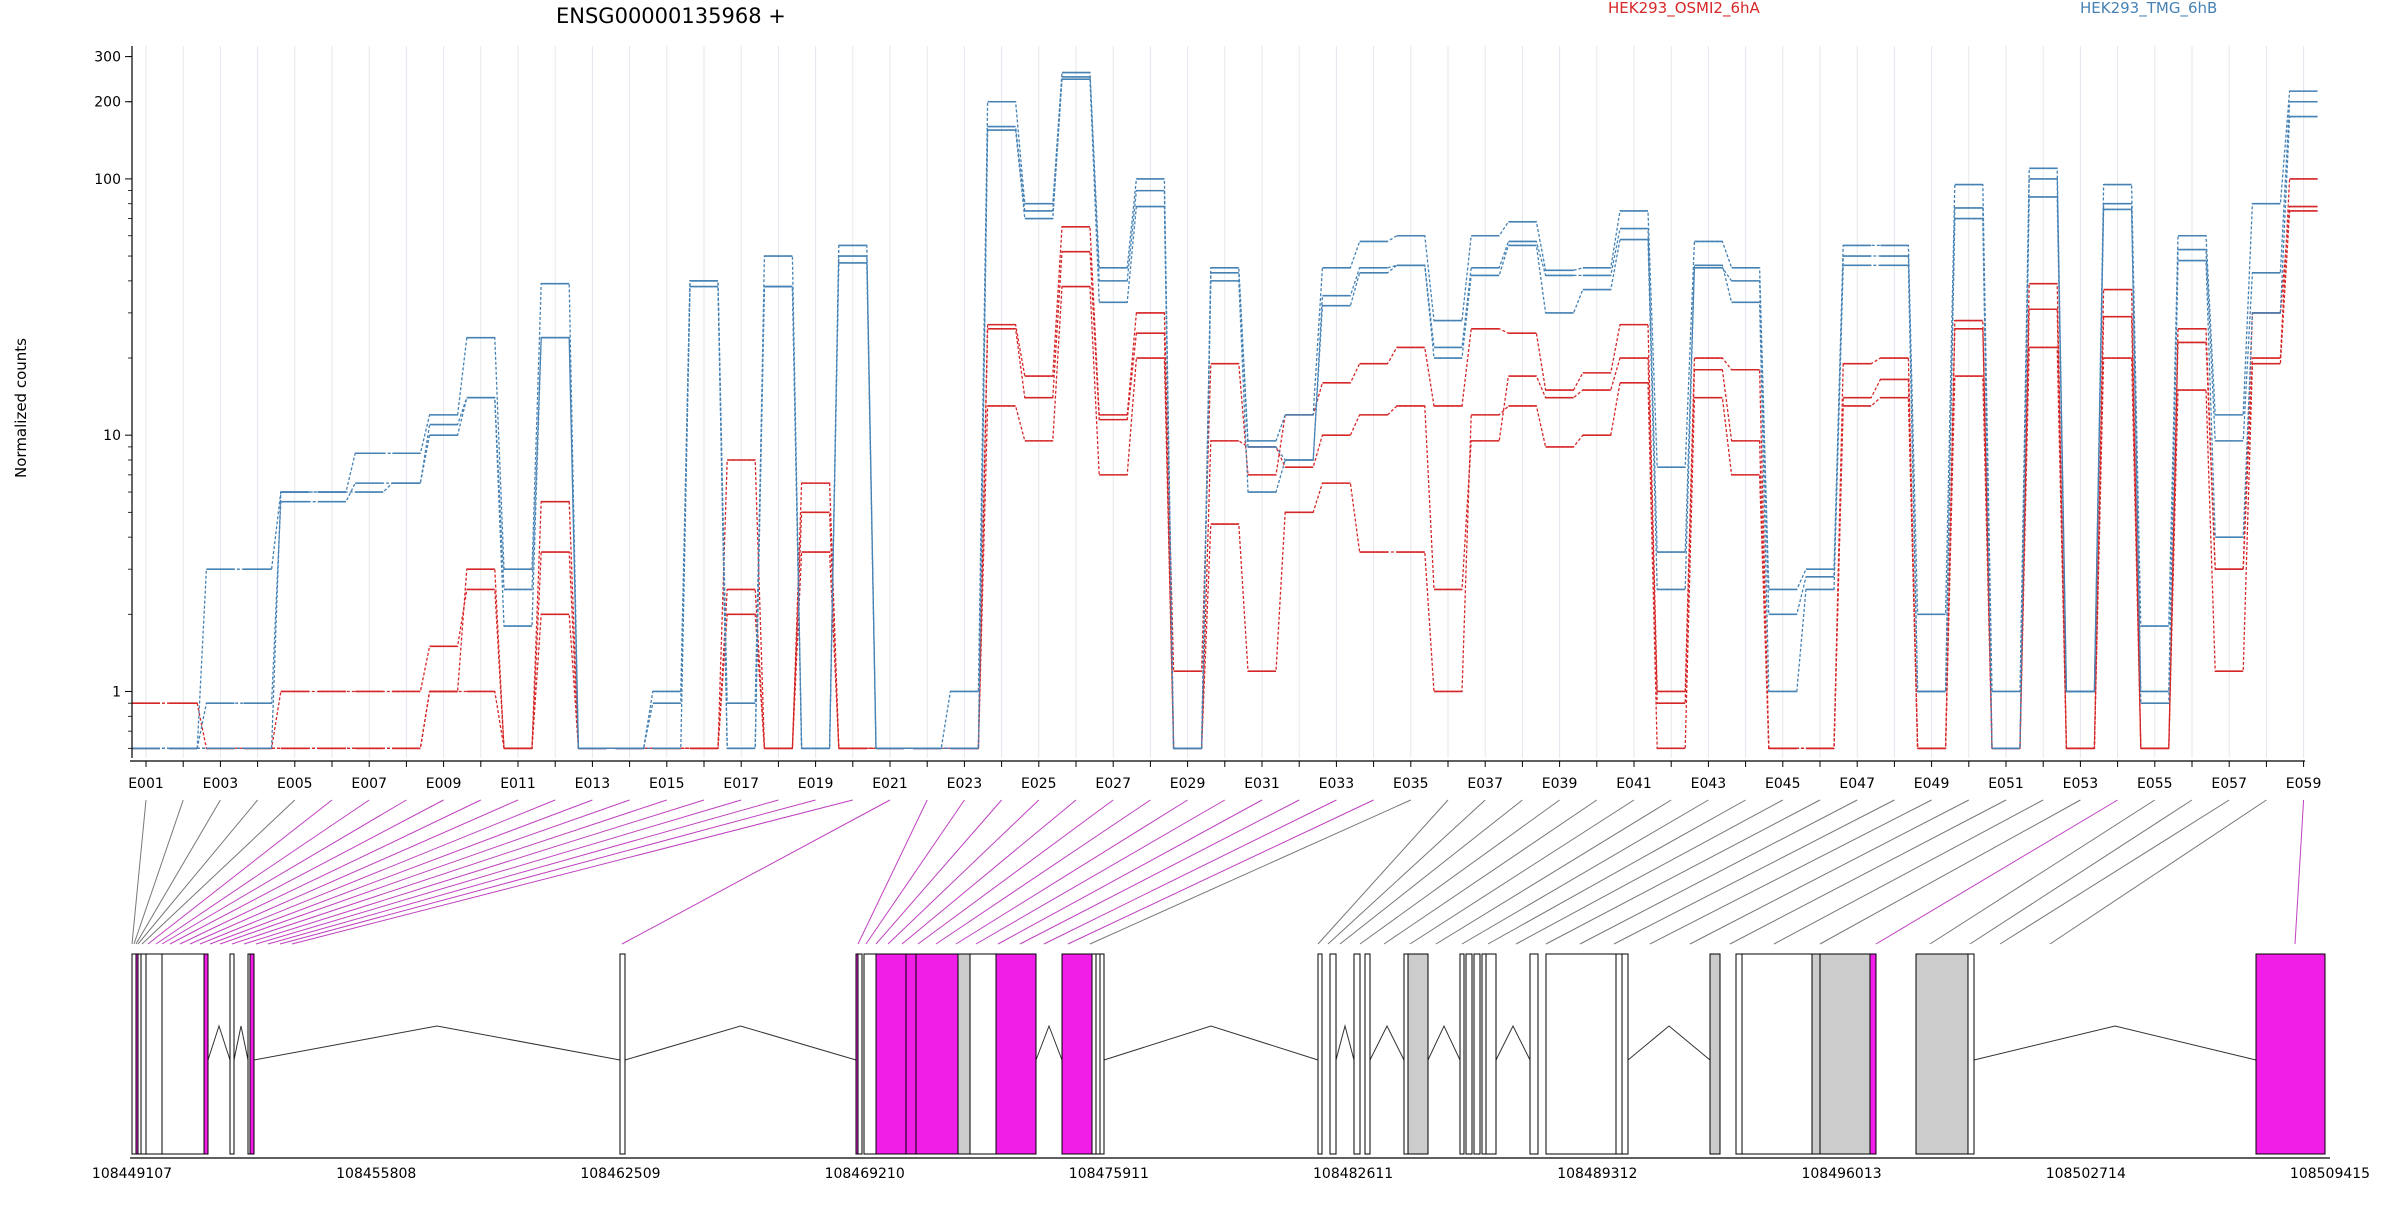 The height and width of the screenshot is (1205, 2400). I want to click on x-tick-label: E045, so click(1783, 784).